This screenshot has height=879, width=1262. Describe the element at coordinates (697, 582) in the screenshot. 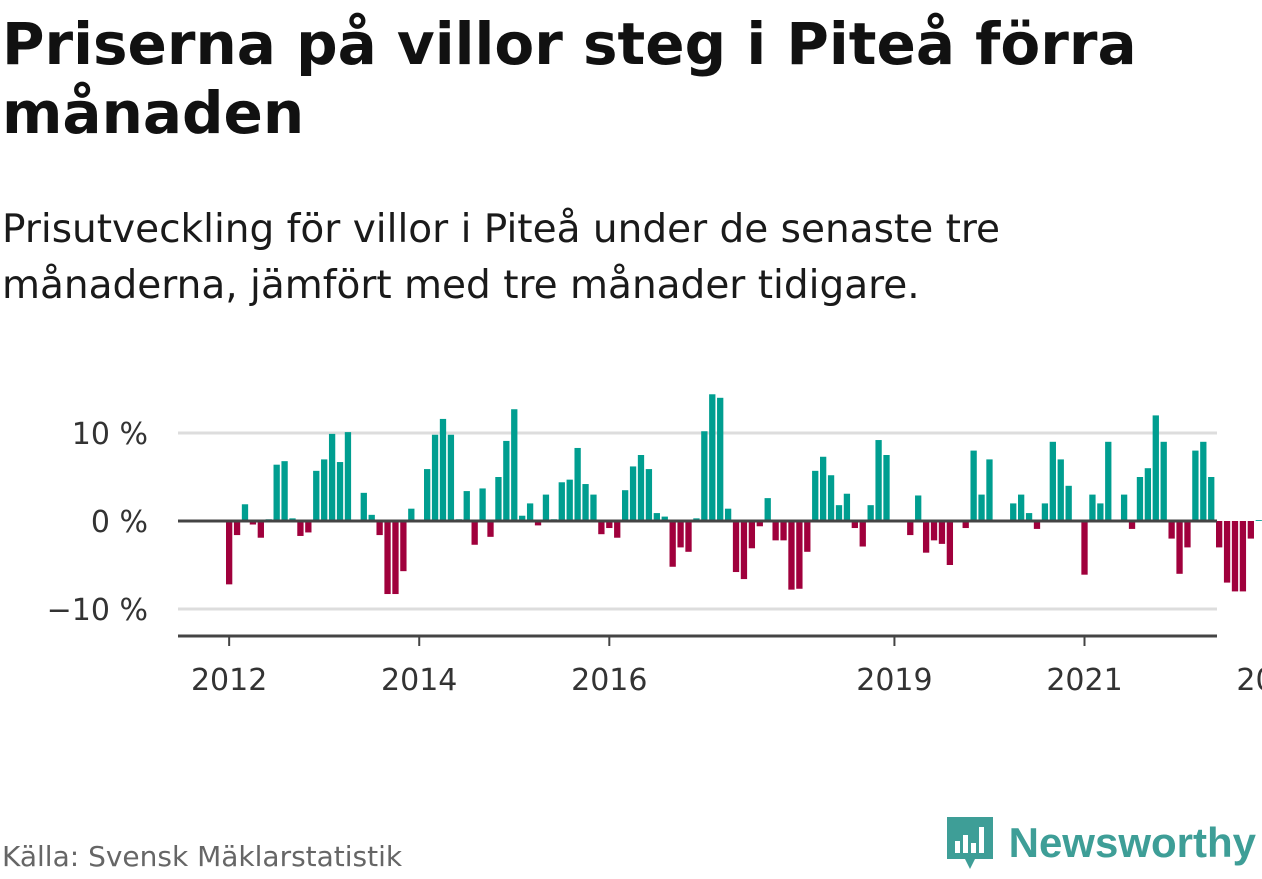

I see `axes` at that location.